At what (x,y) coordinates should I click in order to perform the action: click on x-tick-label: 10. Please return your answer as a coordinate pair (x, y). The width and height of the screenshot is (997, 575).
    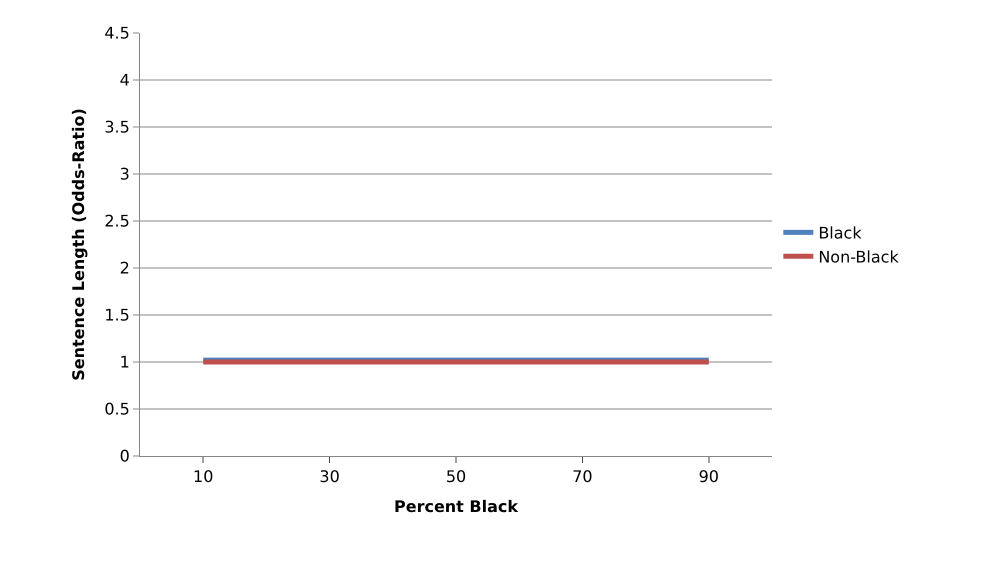
    Looking at the image, I should click on (203, 476).